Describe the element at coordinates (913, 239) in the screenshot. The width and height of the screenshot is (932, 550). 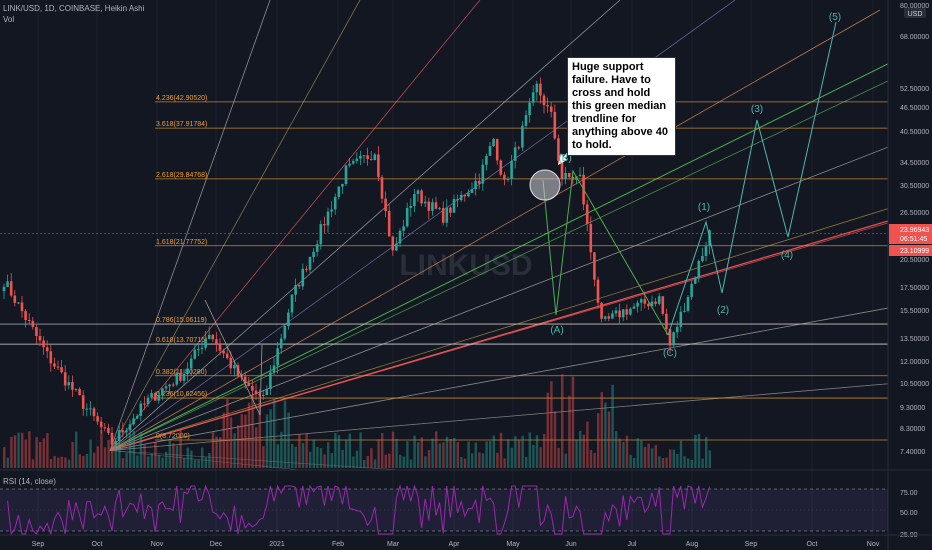
I see `price-badge-timer: 06:51:45` at that location.